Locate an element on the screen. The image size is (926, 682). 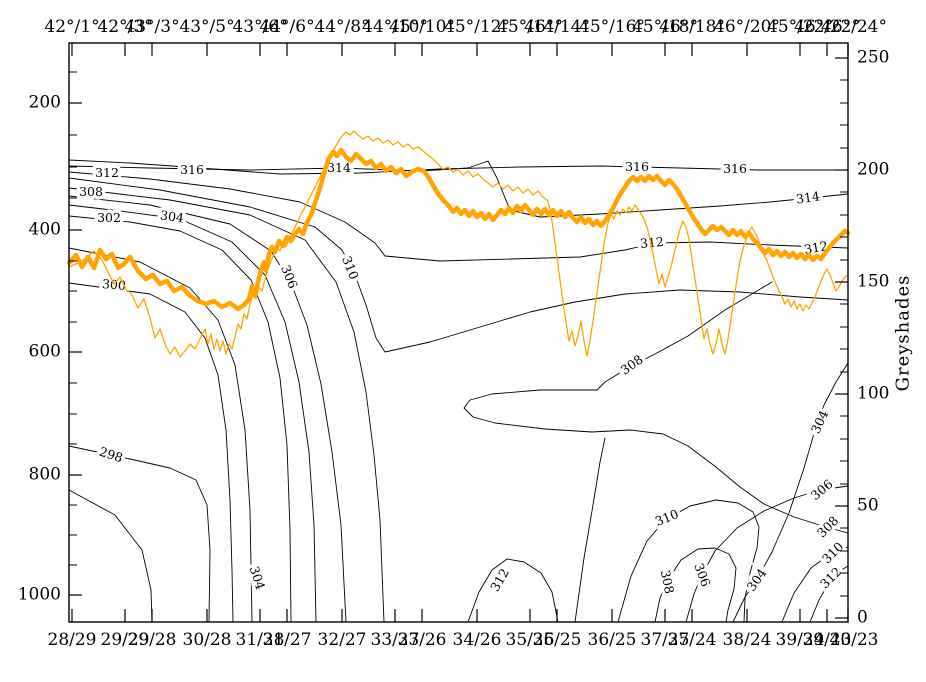
bottom-axis-label: 33/27 is located at coordinates (395, 640).